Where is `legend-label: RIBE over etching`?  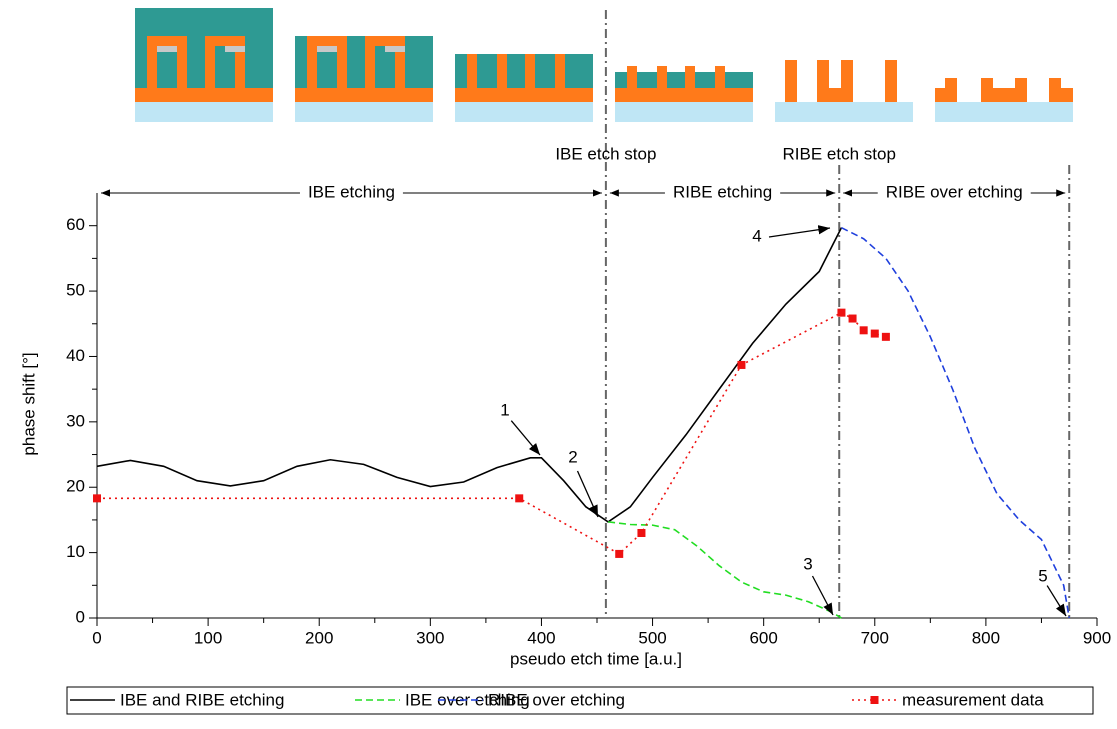
legend-label: RIBE over etching is located at coordinates (556, 699).